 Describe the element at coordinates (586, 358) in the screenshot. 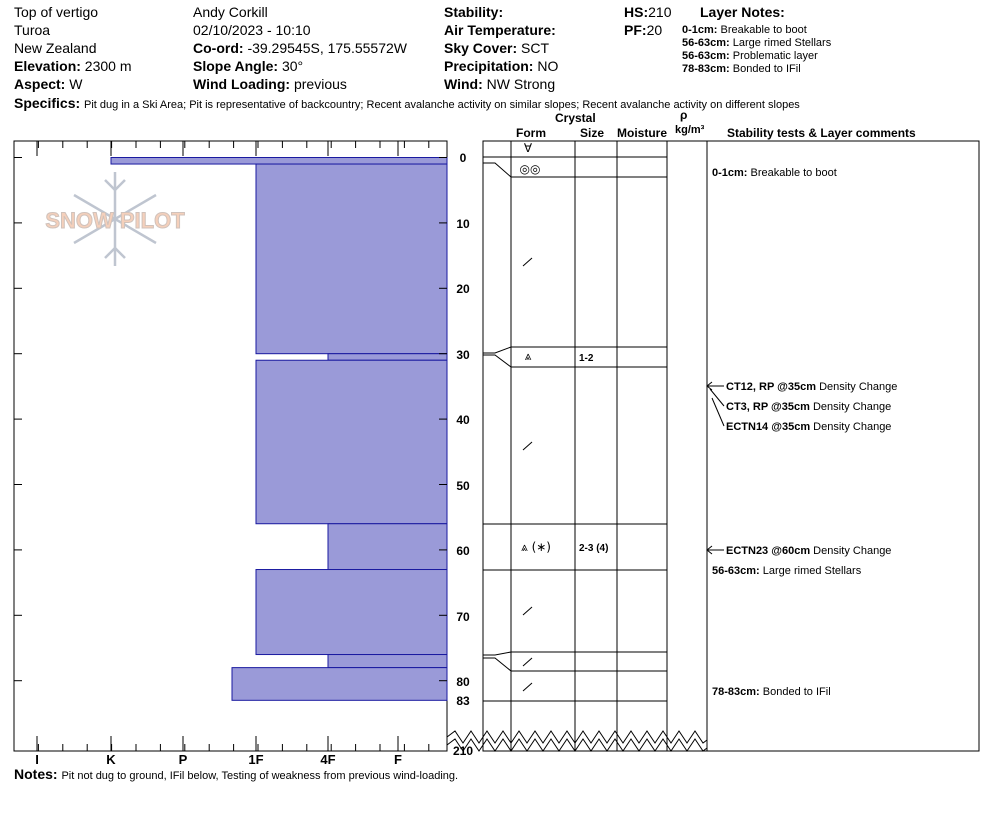

I see `grain-size-label: 1-2` at that location.